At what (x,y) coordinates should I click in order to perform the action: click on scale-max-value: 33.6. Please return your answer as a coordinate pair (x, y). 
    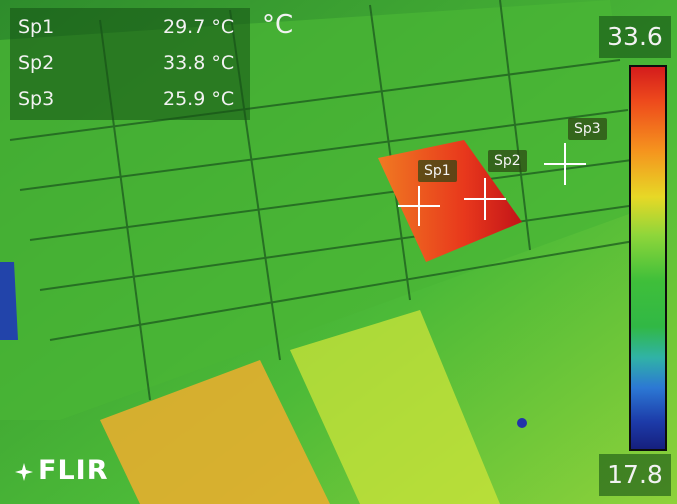
    Looking at the image, I should click on (635, 37).